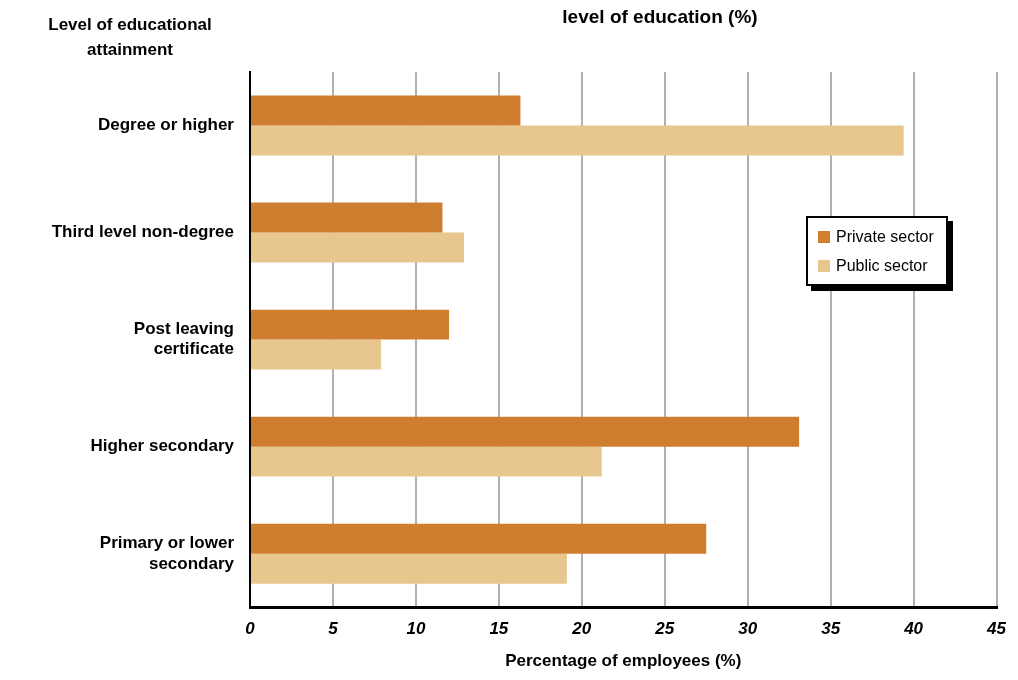  I want to click on y-tick-label: Third level non-degree, so click(142, 232).